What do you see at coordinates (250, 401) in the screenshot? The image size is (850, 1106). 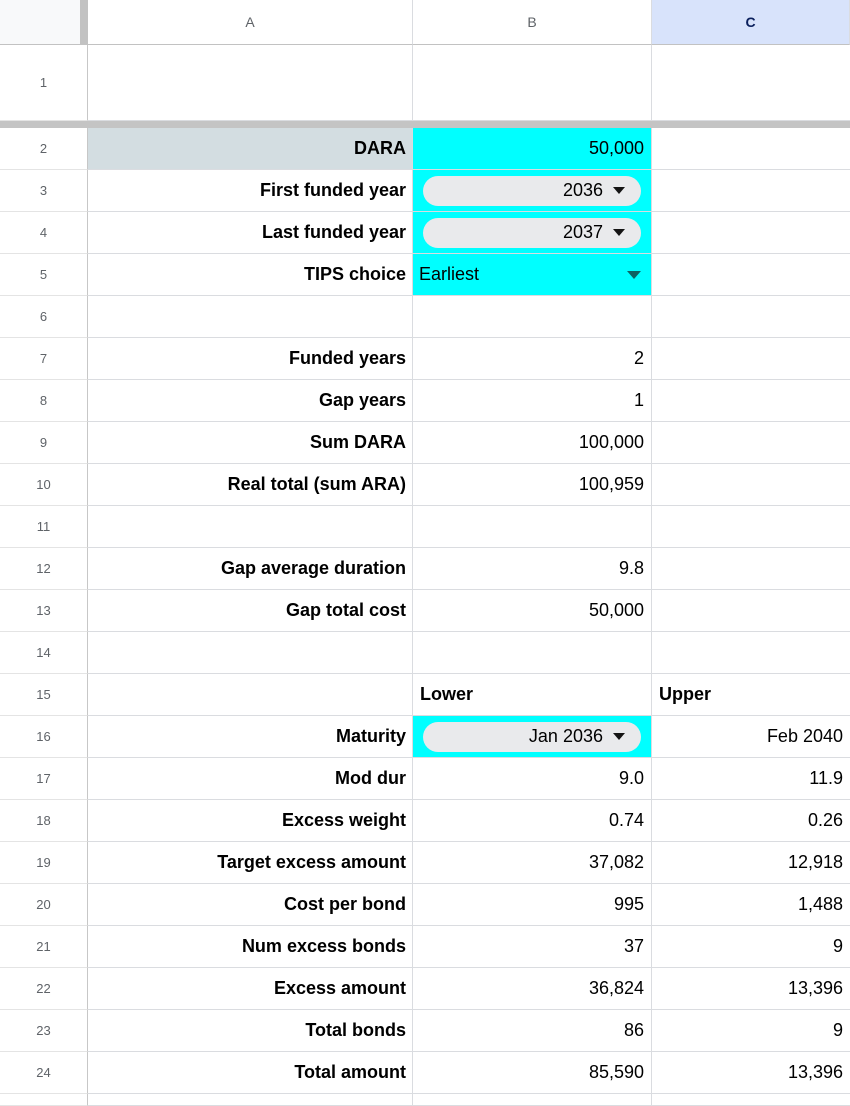 I see `cell-a8: Gap years` at bounding box center [250, 401].